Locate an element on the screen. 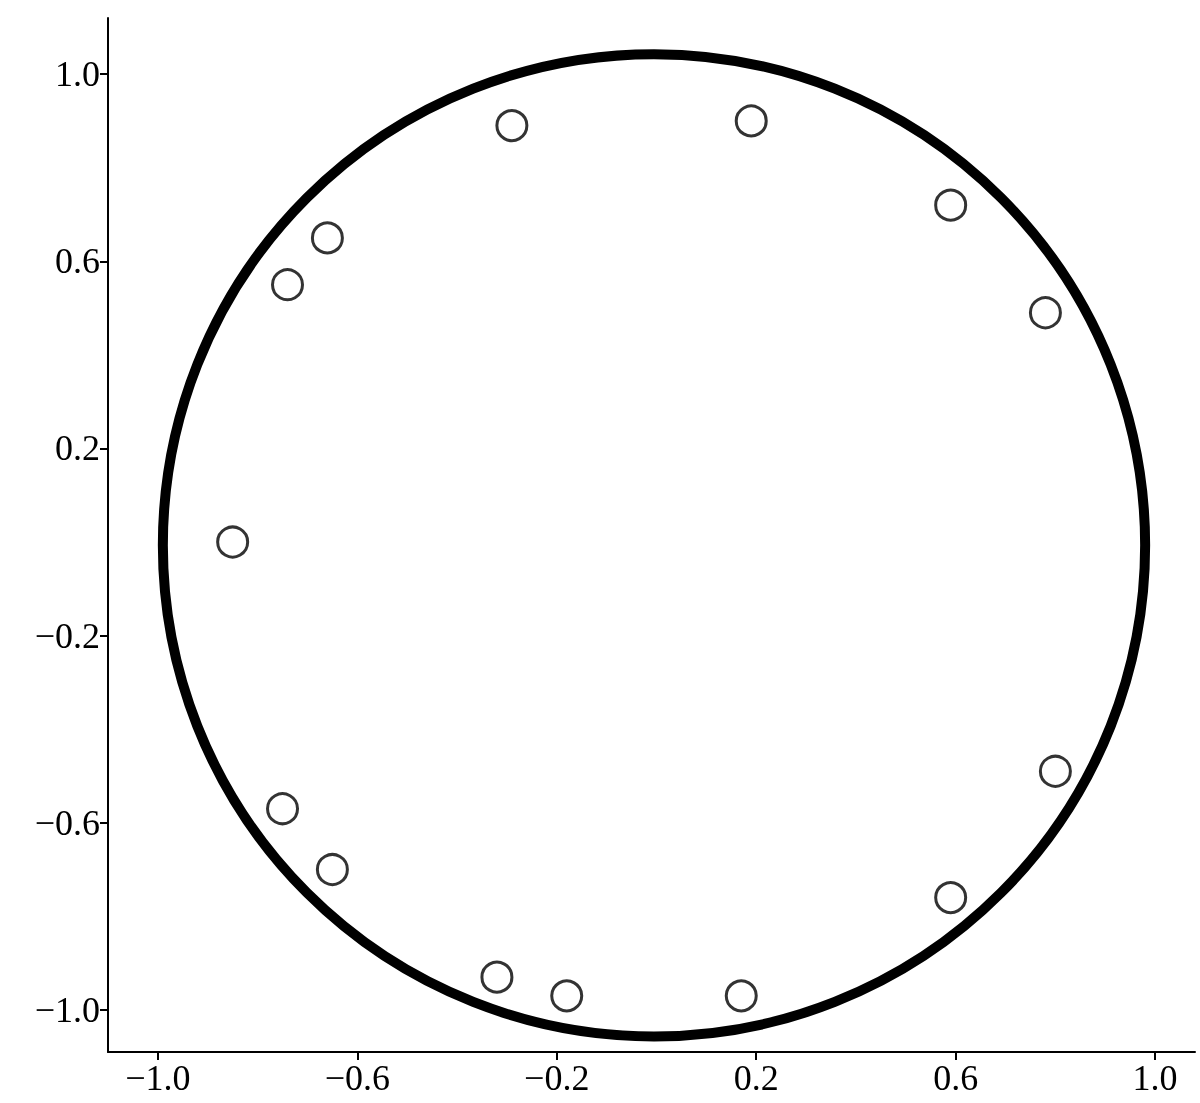  y-tick-label: −0.2 is located at coordinates (67, 635).